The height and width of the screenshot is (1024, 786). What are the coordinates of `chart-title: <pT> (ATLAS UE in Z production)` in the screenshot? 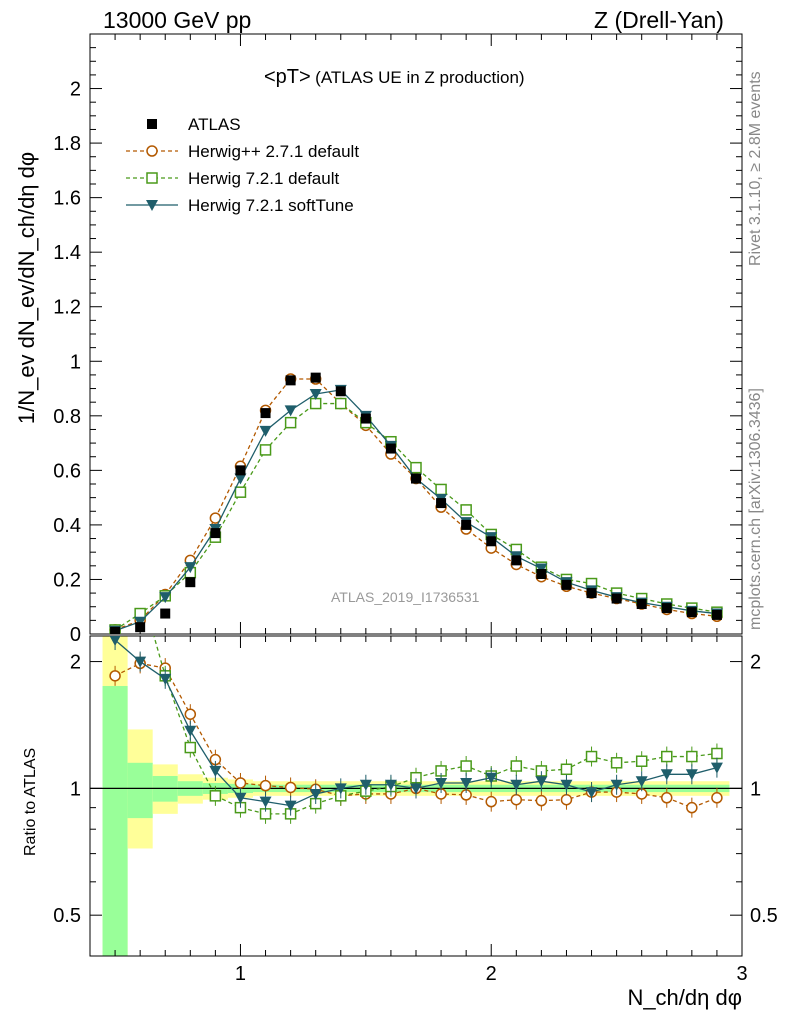 It's located at (394, 77).